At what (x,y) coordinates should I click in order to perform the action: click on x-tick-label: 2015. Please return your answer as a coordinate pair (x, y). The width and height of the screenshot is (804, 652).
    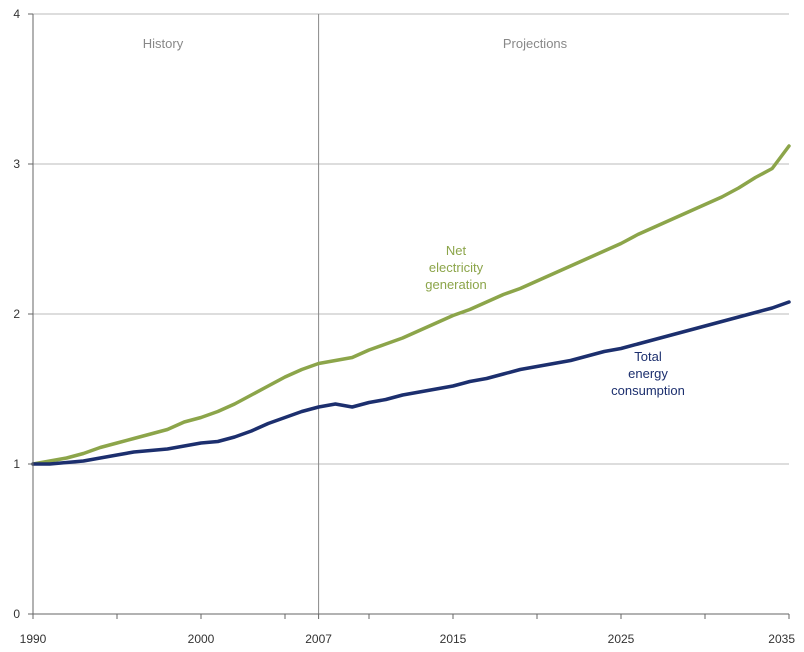
    Looking at the image, I should click on (453, 639).